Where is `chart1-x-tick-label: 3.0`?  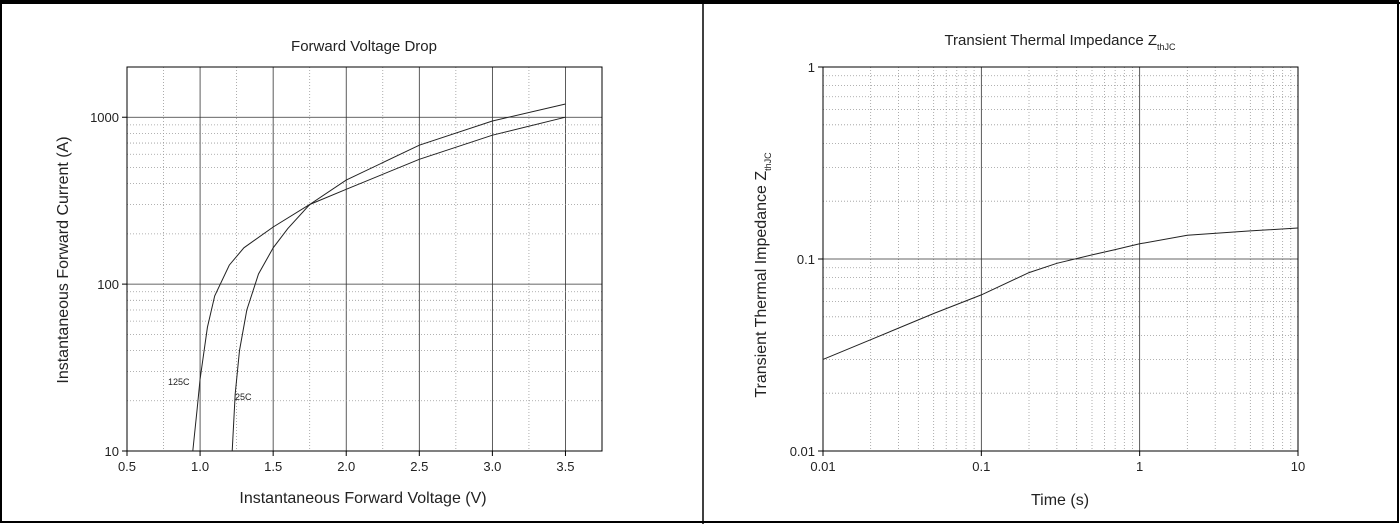
chart1-x-tick-label: 3.0 is located at coordinates (492, 466).